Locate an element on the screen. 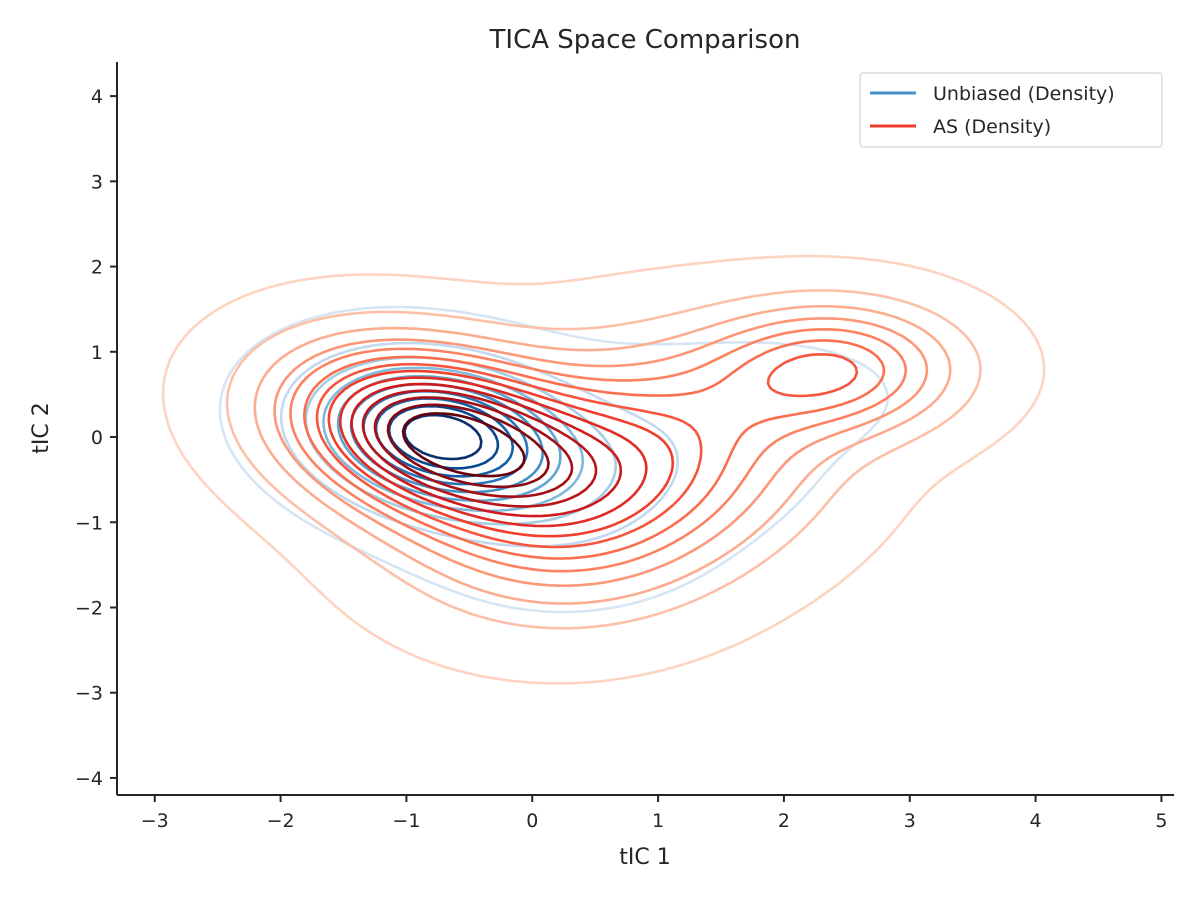 The width and height of the screenshot is (1200, 901). legend-box is located at coordinates (1011, 110).